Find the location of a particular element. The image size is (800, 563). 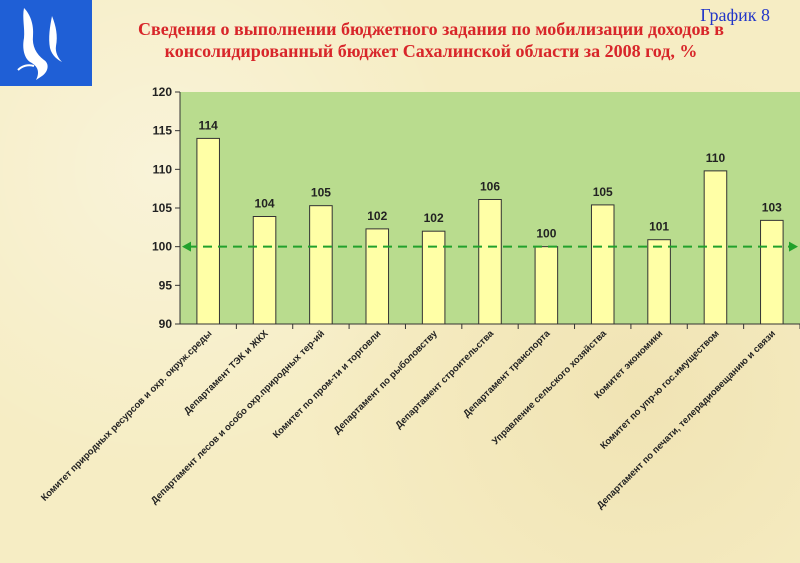

data-label: 101 is located at coordinates (659, 227).